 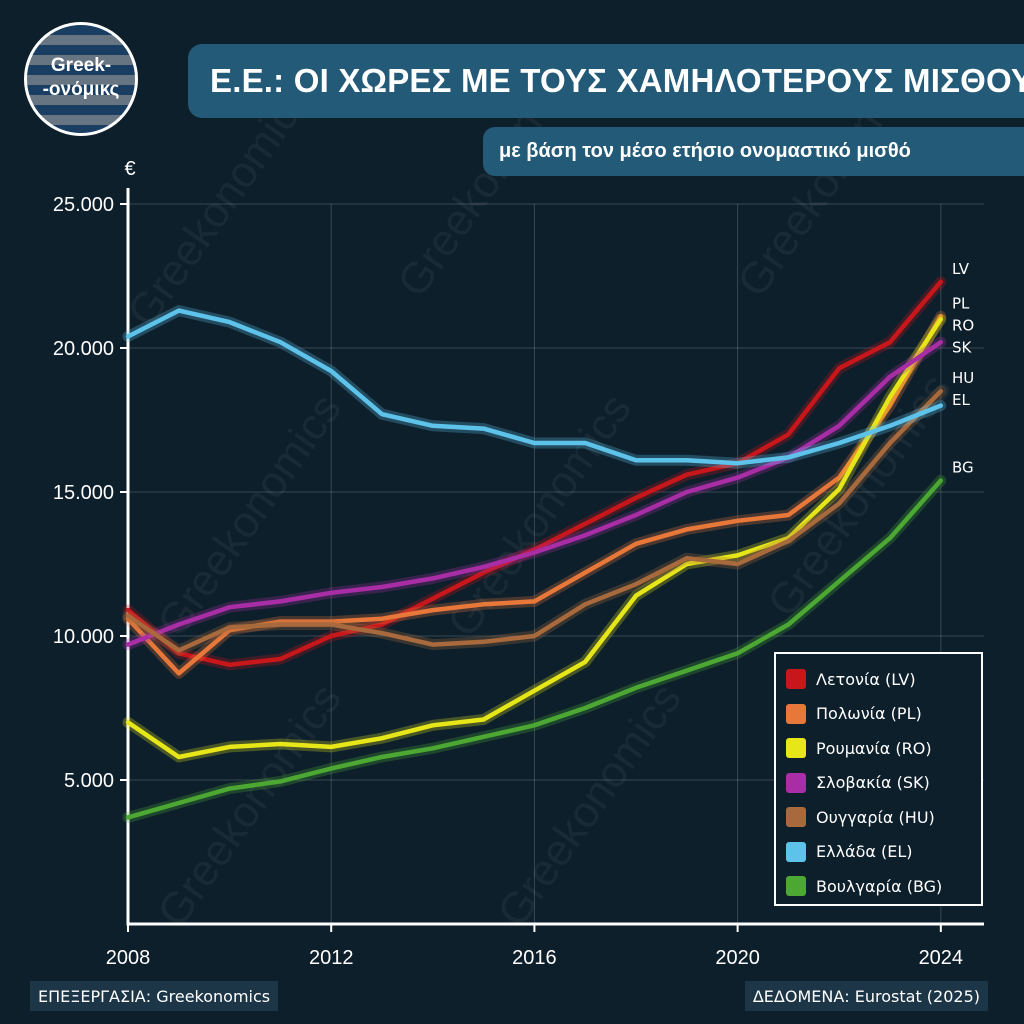 I want to click on y-axis-label: €, so click(x=129, y=169).